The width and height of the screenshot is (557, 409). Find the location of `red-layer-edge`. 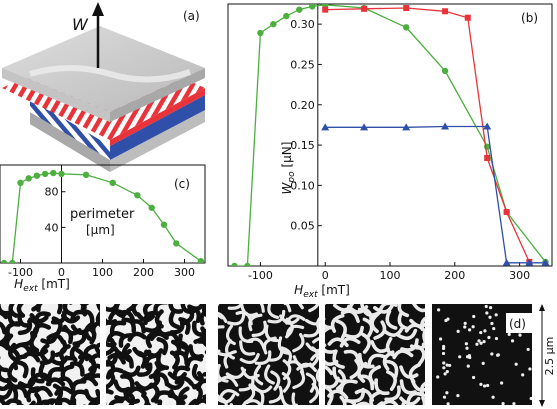

red-layer-edge is located at coordinates (157, 117).